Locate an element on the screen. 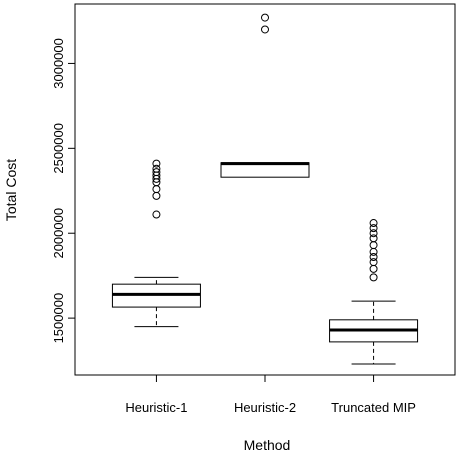 The image size is (462, 456). x-axis-label: Method is located at coordinates (267, 445).